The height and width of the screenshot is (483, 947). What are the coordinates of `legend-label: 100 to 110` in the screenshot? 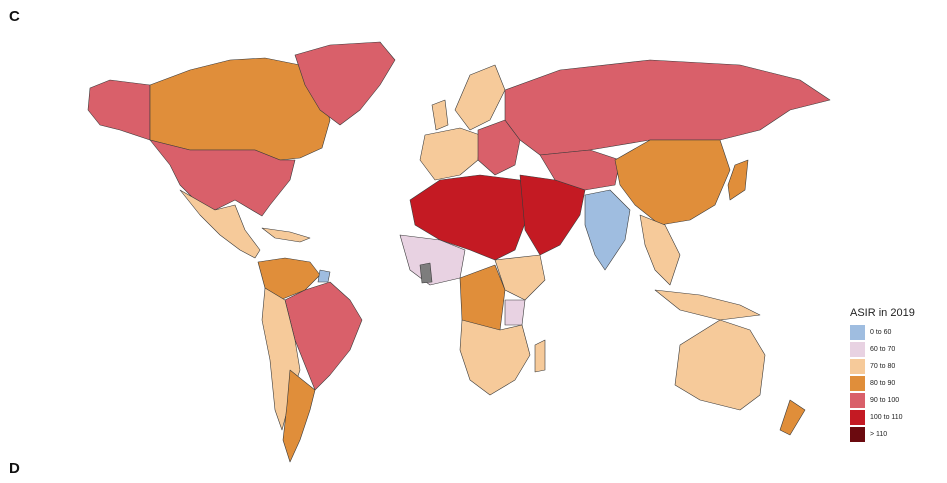 It's located at (886, 417).